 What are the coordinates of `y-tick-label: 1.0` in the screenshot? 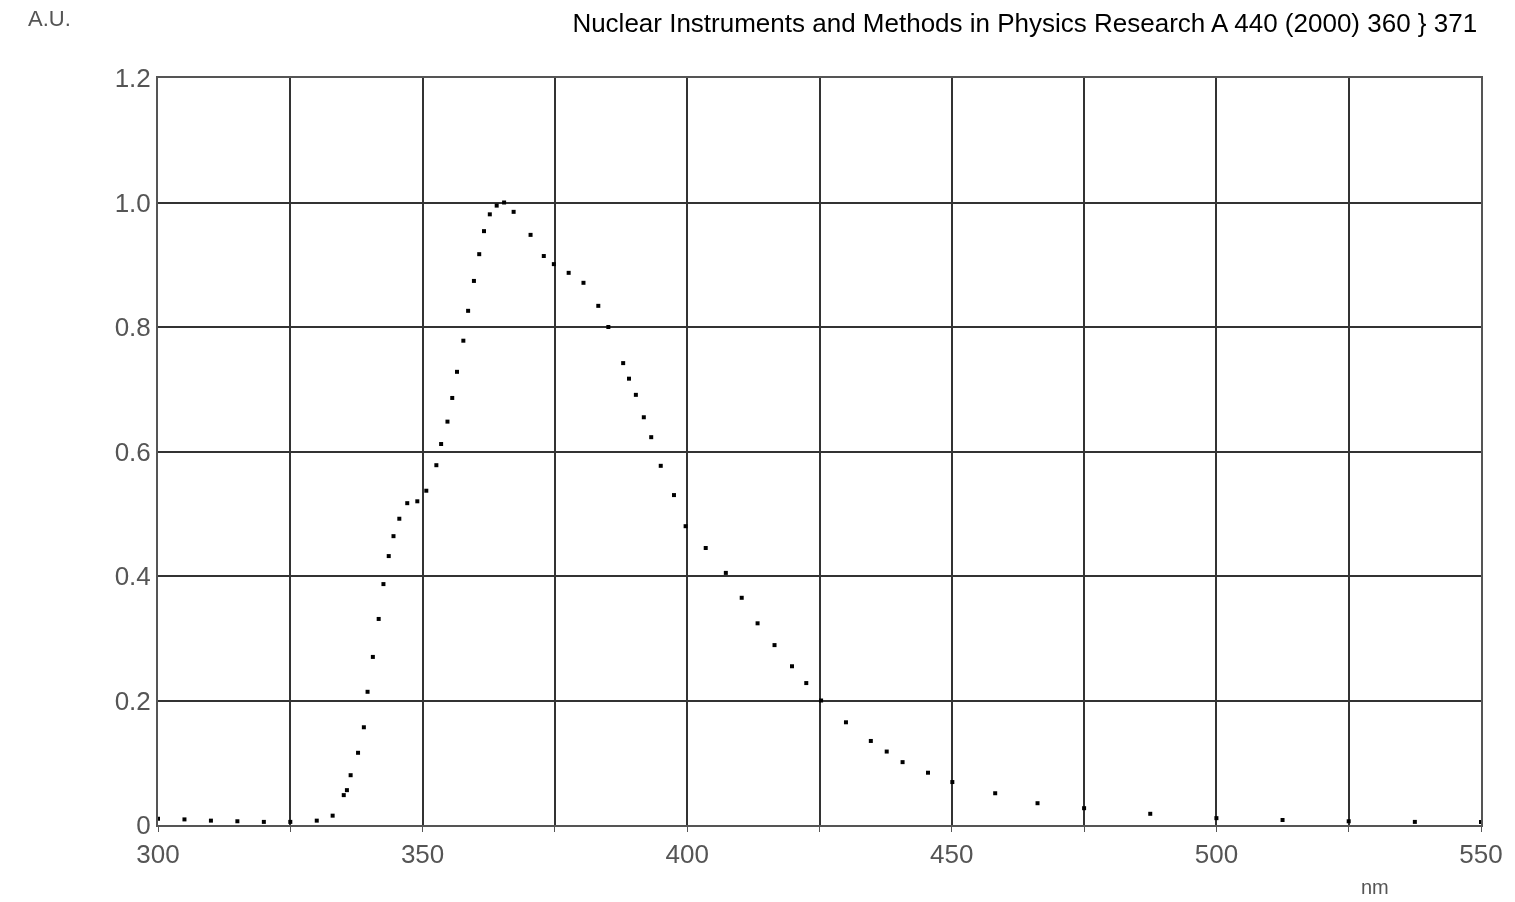 It's located at (132, 202).